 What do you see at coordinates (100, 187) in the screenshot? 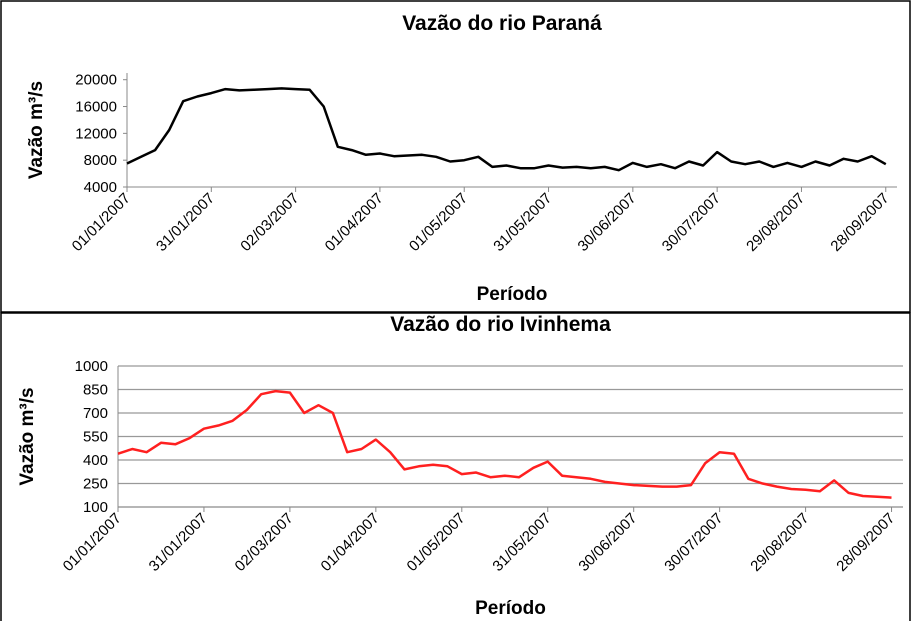
I see `y-tick-label: 4000` at bounding box center [100, 187].